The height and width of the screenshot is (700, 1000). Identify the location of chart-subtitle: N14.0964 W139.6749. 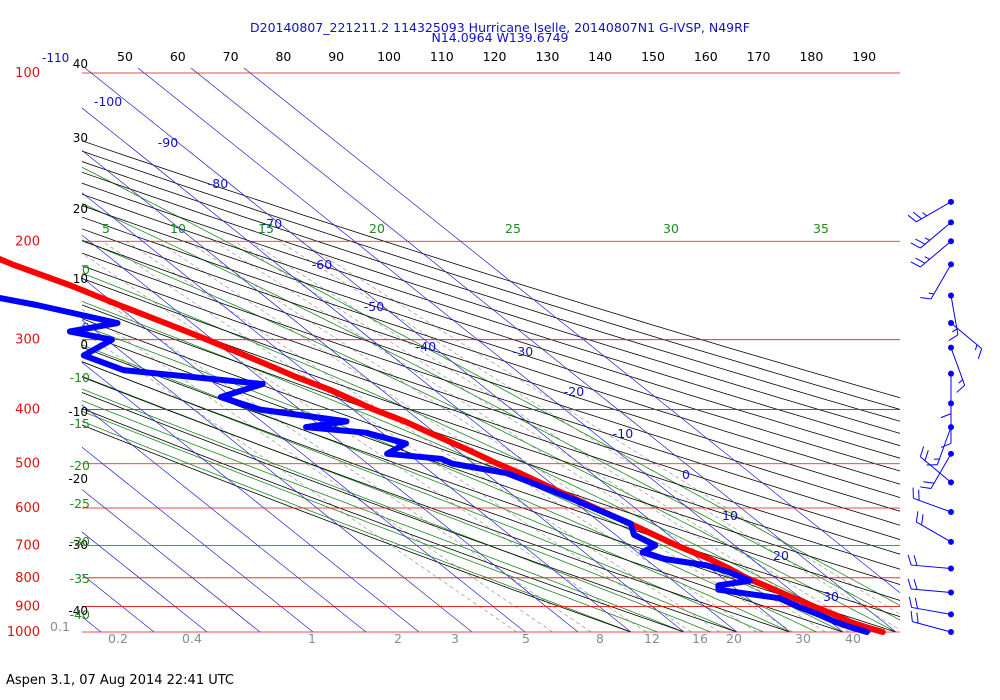
(500, 37).